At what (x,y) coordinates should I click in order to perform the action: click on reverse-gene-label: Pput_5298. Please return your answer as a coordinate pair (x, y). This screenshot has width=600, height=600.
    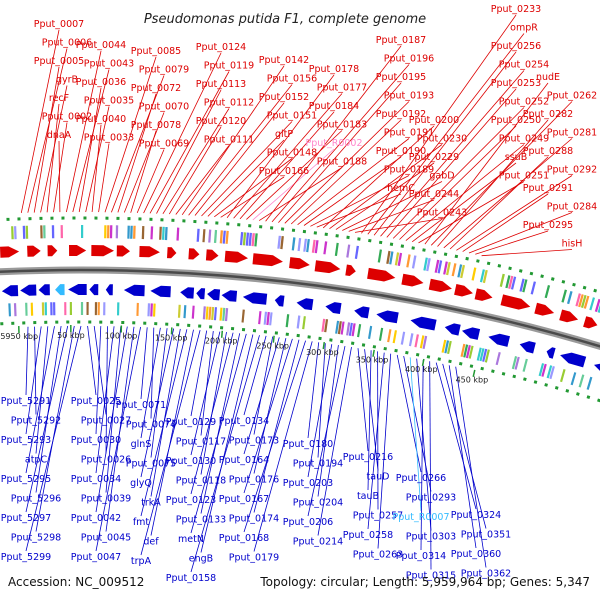
    Looking at the image, I should click on (36, 538).